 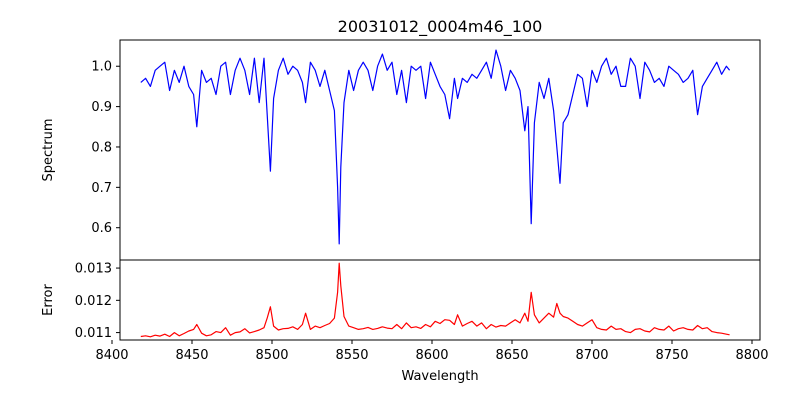 I want to click on x-tick-label: 8600, so click(x=431, y=355).